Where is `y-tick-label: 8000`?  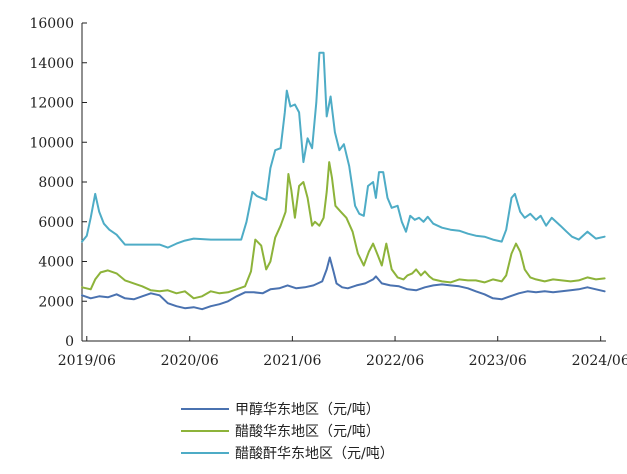
y-tick-label: 8000 is located at coordinates (56, 183).